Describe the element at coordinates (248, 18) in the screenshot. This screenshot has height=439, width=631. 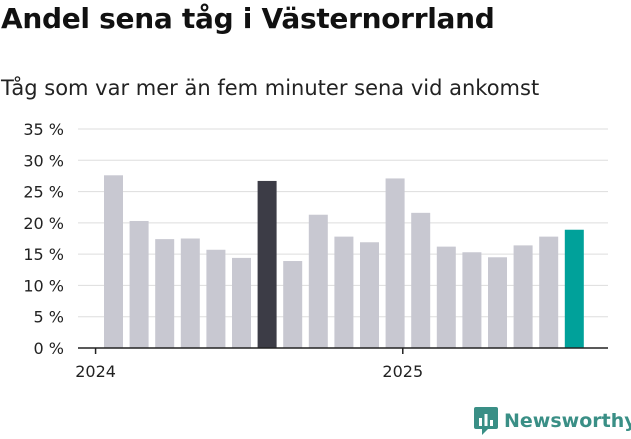
I see `chart-title: Andel sena tåg i Västernorrland` at that location.